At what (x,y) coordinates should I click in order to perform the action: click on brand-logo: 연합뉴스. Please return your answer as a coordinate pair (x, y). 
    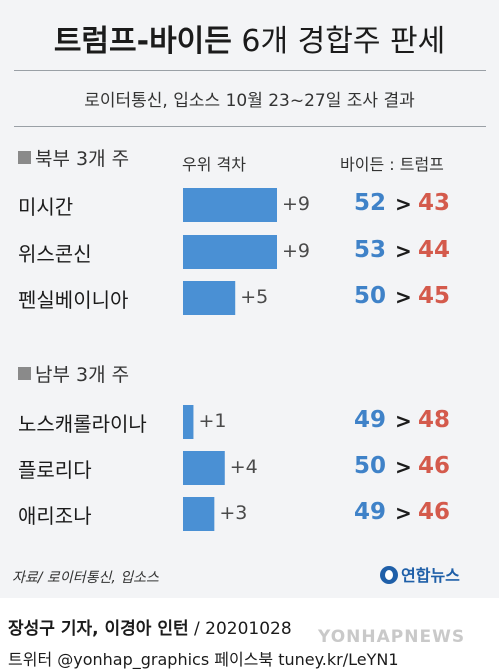
    Looking at the image, I should click on (420, 574).